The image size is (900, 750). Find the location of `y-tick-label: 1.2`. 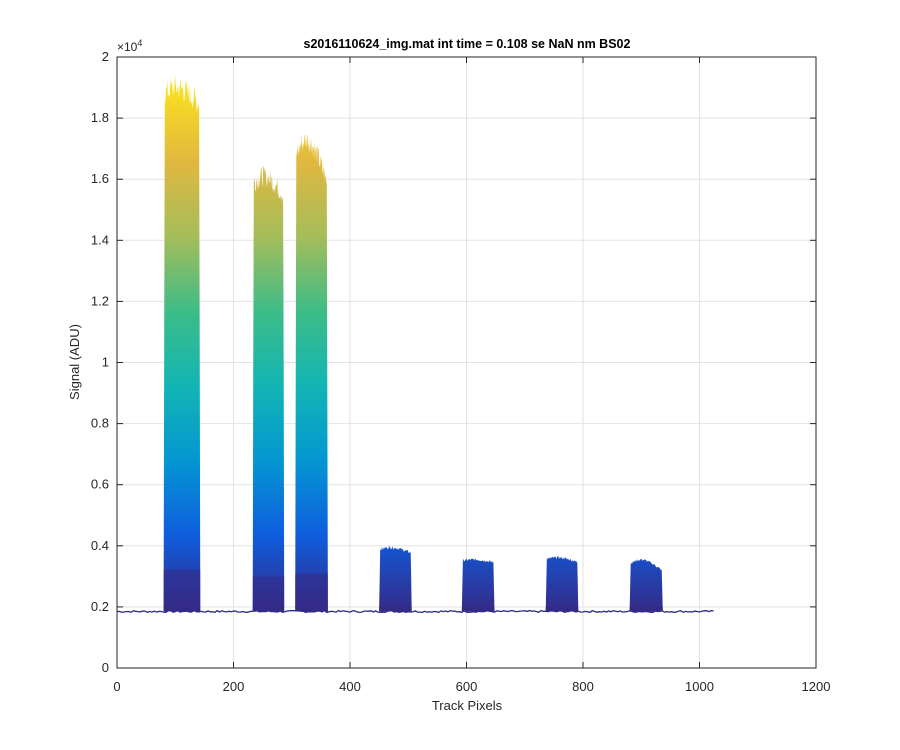

y-tick-label: 1.2 is located at coordinates (100, 300).